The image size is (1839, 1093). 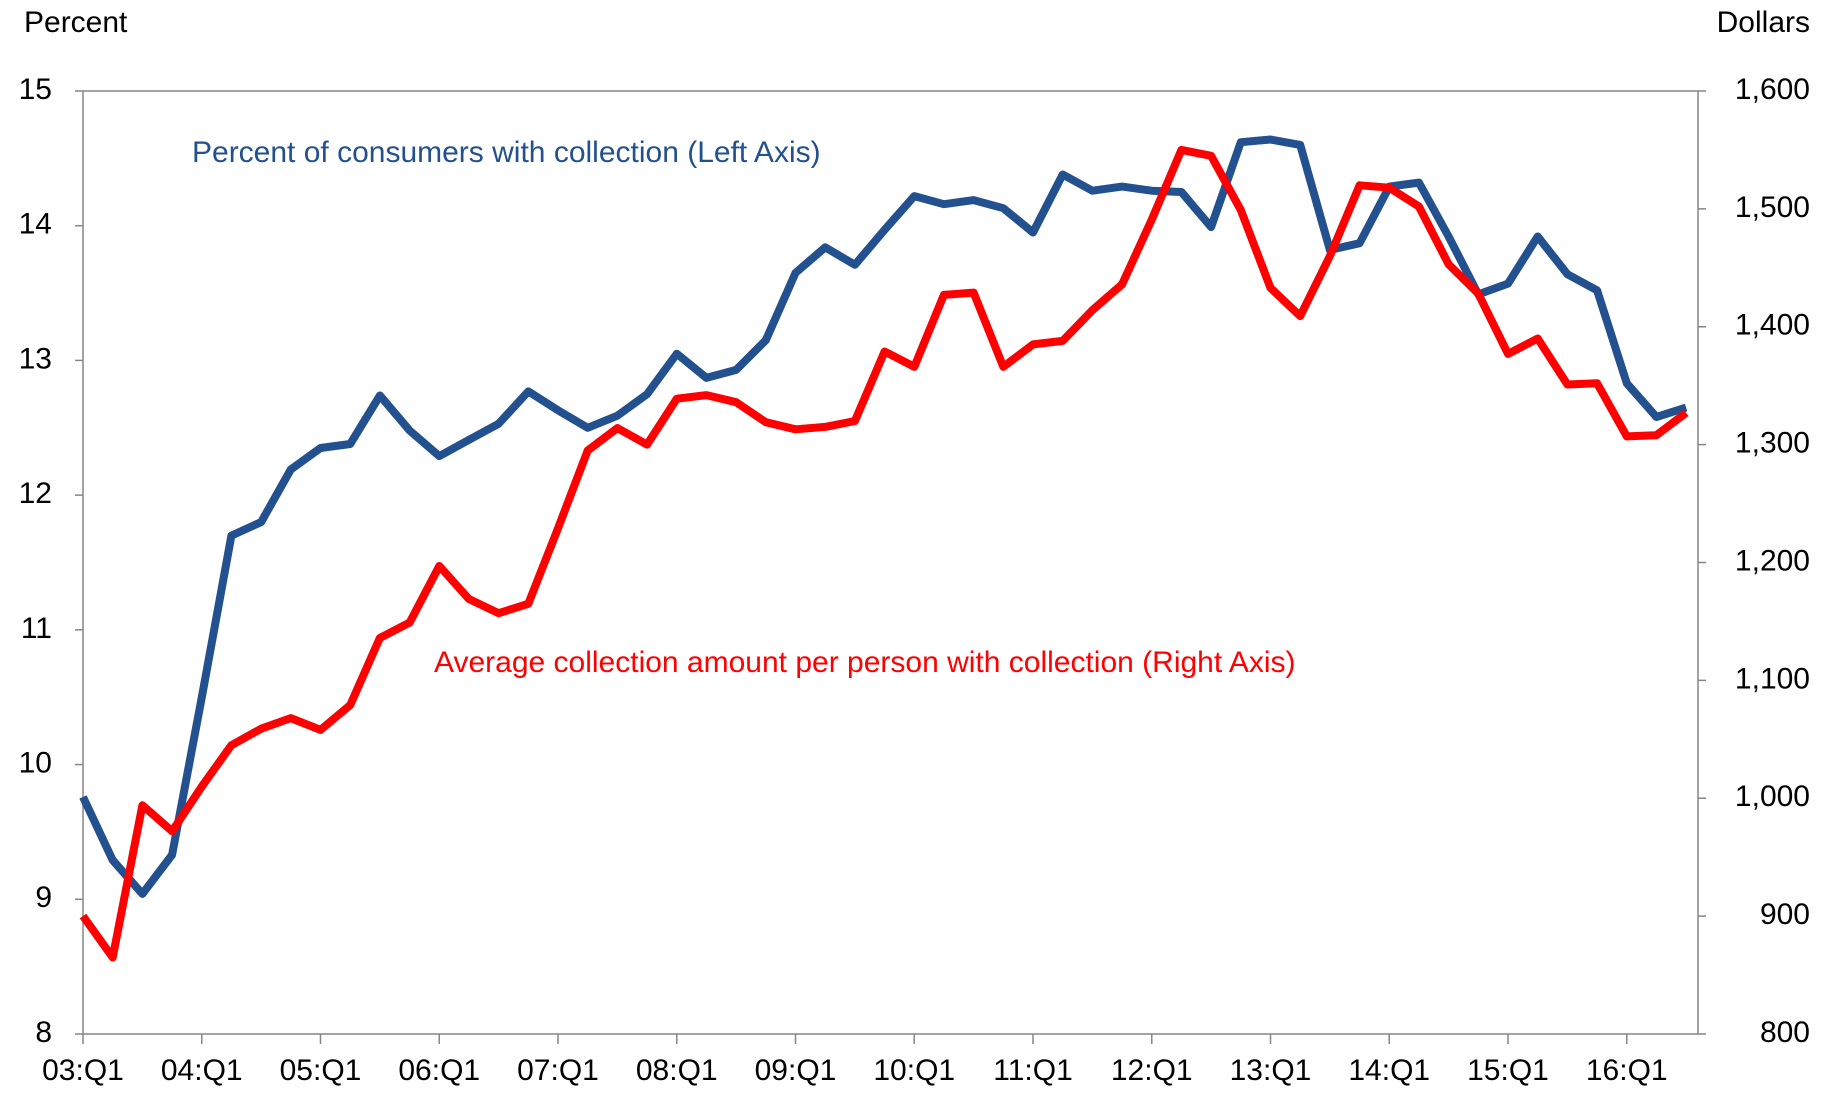 I want to click on y2-tick-label: 1,400, so click(x=1772, y=325).